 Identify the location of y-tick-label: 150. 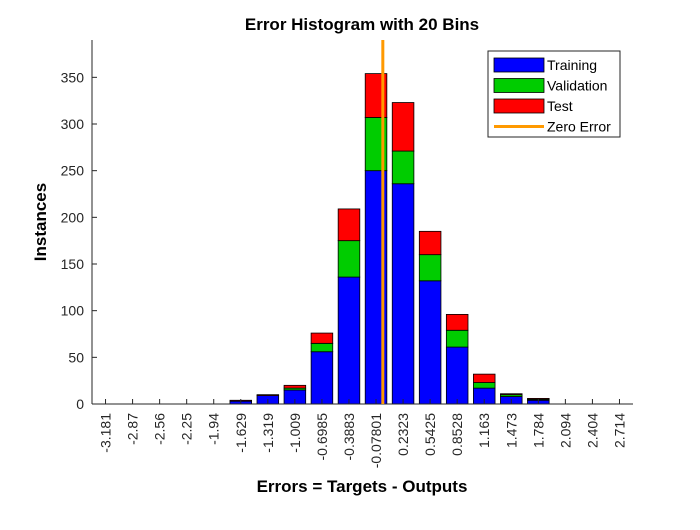
(73, 264).